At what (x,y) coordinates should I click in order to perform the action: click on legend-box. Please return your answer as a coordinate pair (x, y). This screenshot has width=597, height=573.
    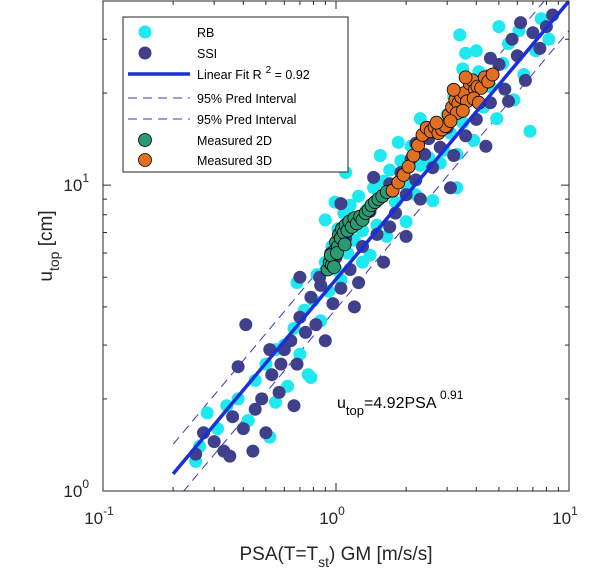
    Looking at the image, I should click on (235, 94).